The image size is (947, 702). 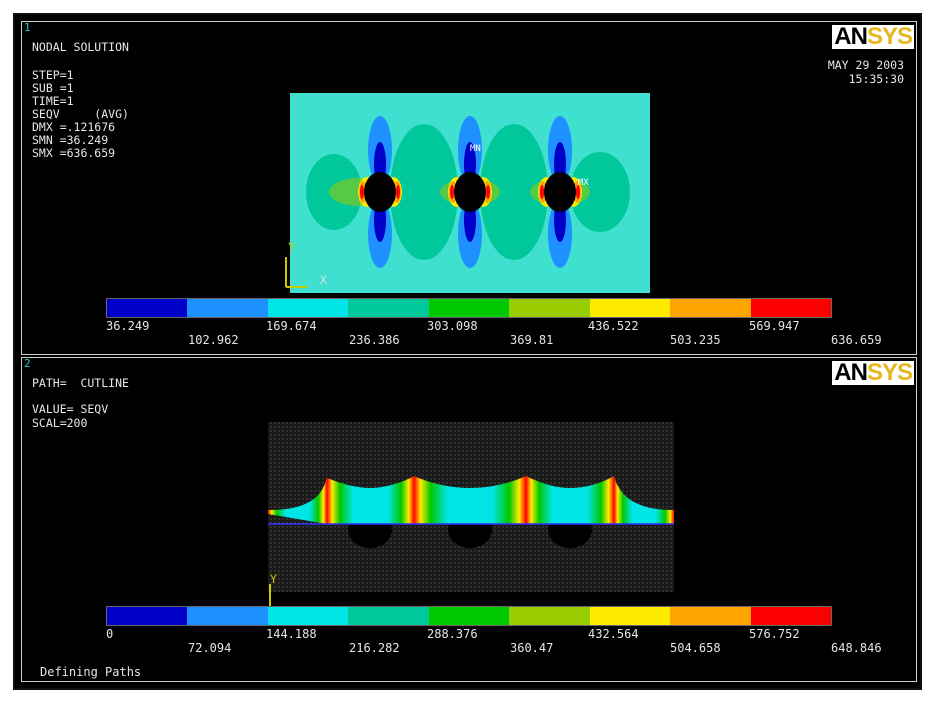 I want to click on legend-value: 72.094, so click(x=210, y=648).